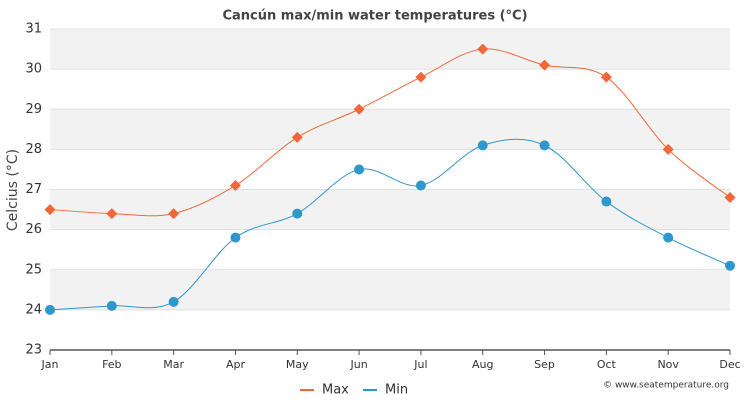  I want to click on x-tick-label: Jan, so click(50, 364).